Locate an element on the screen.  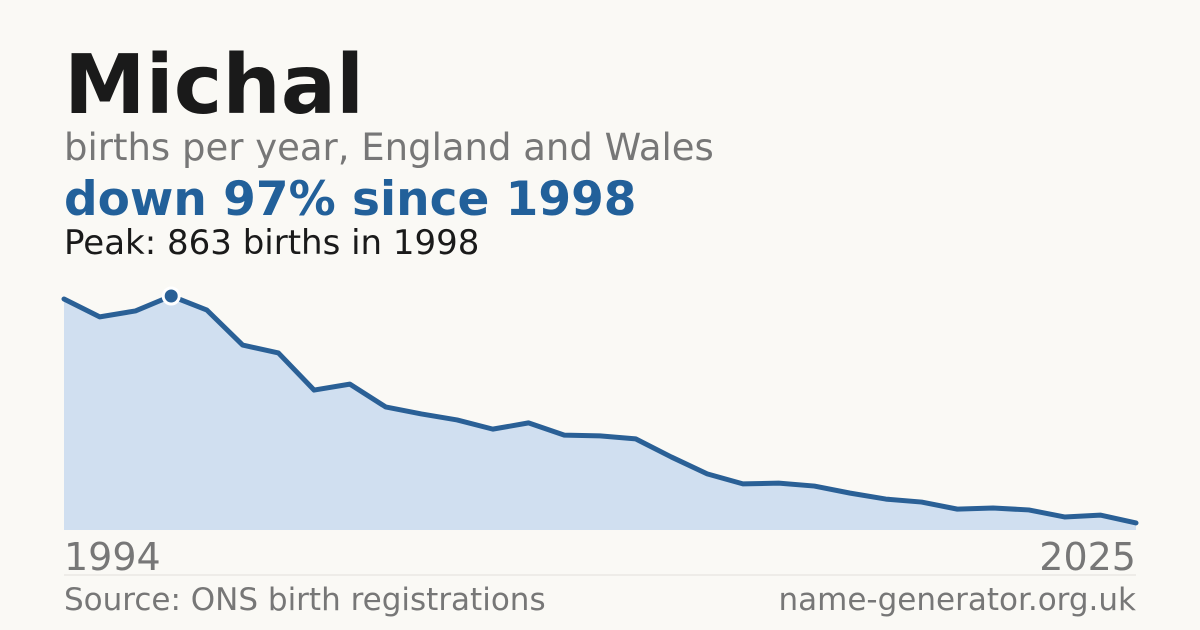
peak-note: Peak: 863 births in 1998 is located at coordinates (271, 243).